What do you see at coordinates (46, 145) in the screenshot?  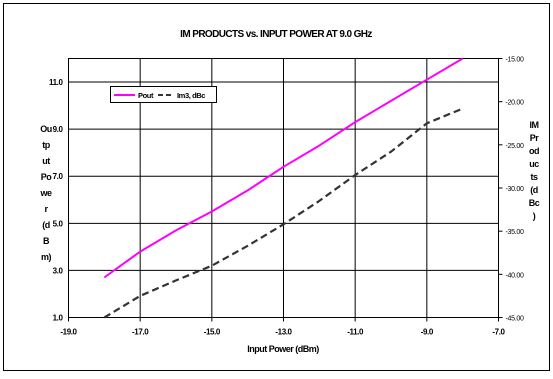 I see `y-axis-label-line: tp` at bounding box center [46, 145].